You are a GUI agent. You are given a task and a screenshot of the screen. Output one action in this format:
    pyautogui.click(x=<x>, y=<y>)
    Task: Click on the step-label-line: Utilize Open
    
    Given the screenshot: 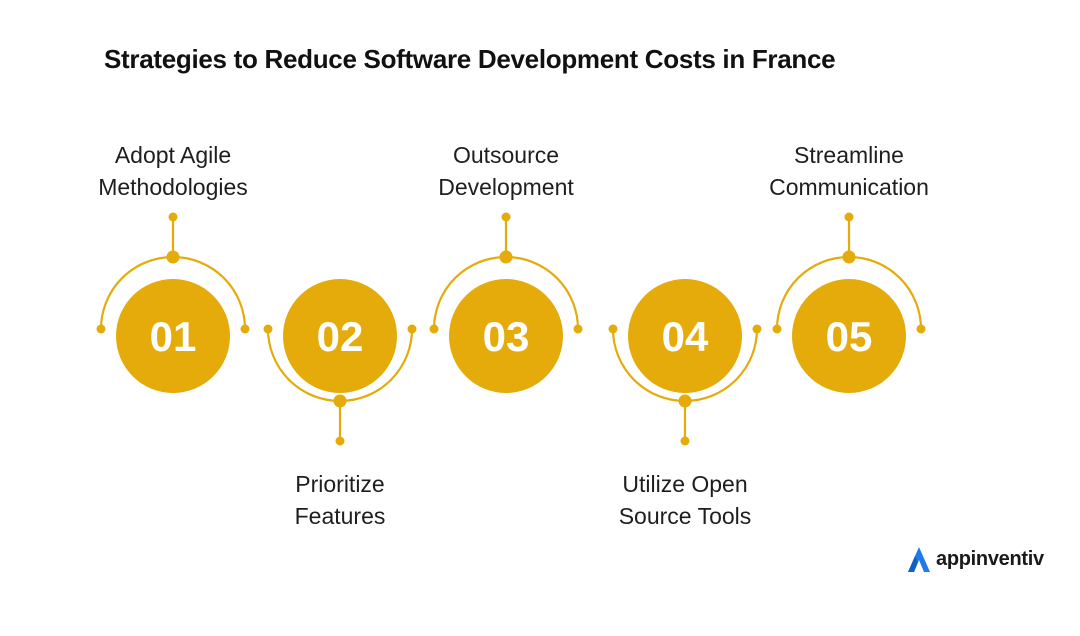 What is the action you would take?
    pyautogui.click(x=685, y=484)
    